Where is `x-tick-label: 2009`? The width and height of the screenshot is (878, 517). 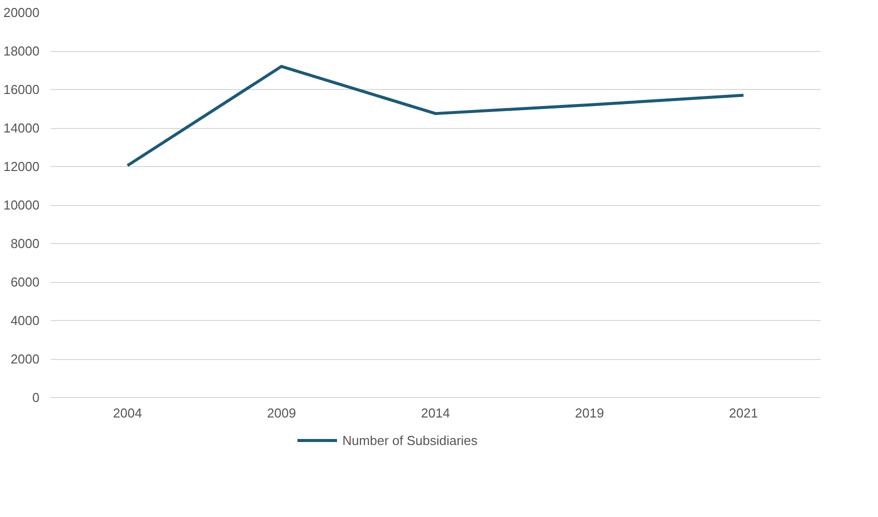
x-tick-label: 2009 is located at coordinates (281, 413).